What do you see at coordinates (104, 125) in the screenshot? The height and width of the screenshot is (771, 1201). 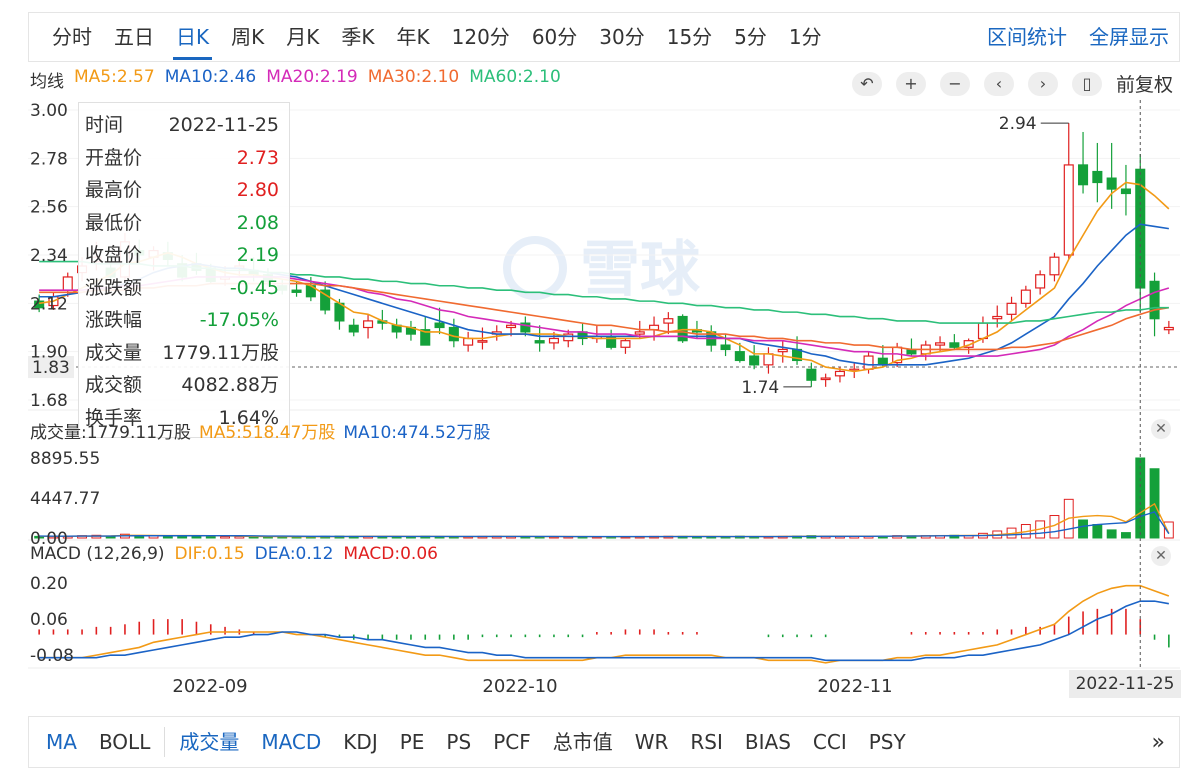 I see `tooltip-label: 时间` at bounding box center [104, 125].